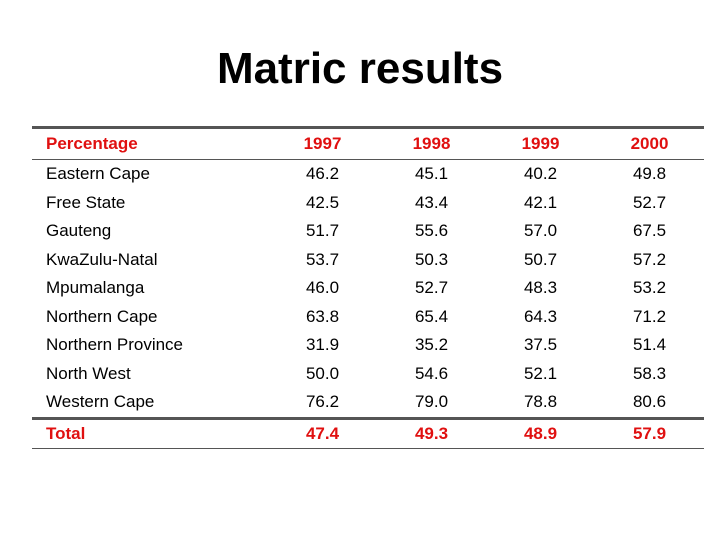 The image size is (720, 540). I want to click on value-1999: 42.1, so click(540, 202).